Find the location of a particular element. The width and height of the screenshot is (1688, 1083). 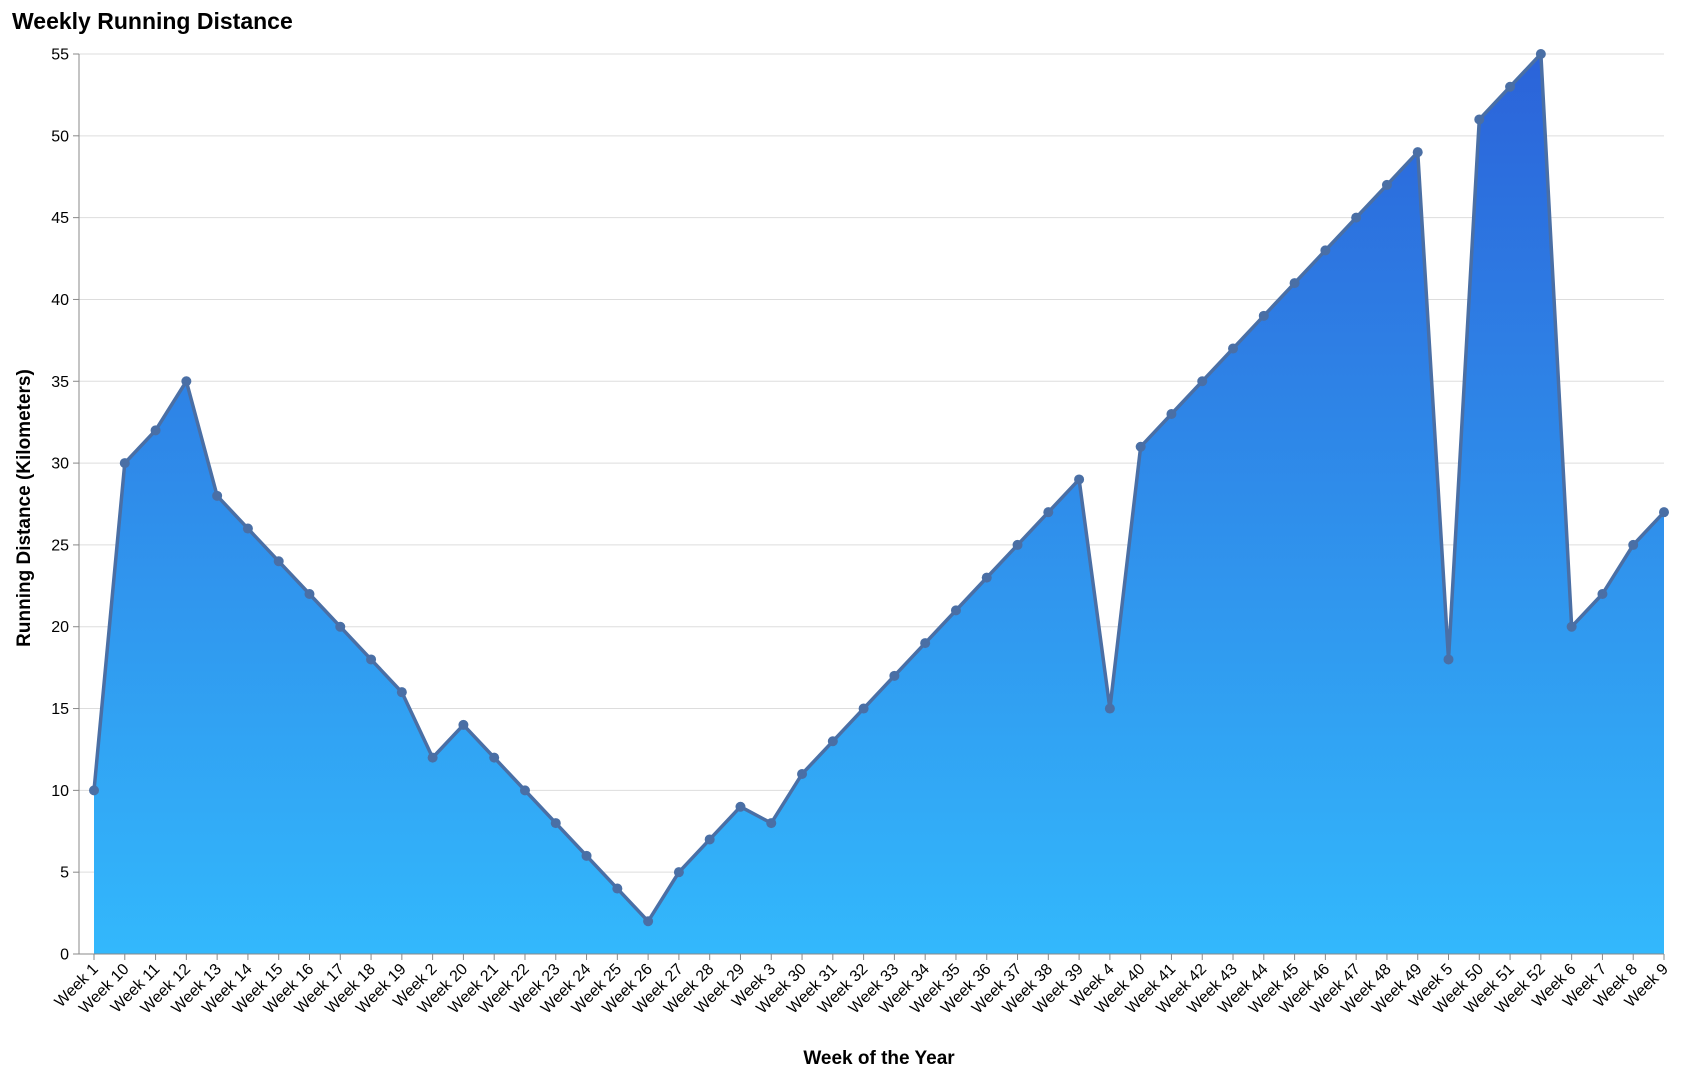

y-tick-label: 35 is located at coordinates (60, 382).